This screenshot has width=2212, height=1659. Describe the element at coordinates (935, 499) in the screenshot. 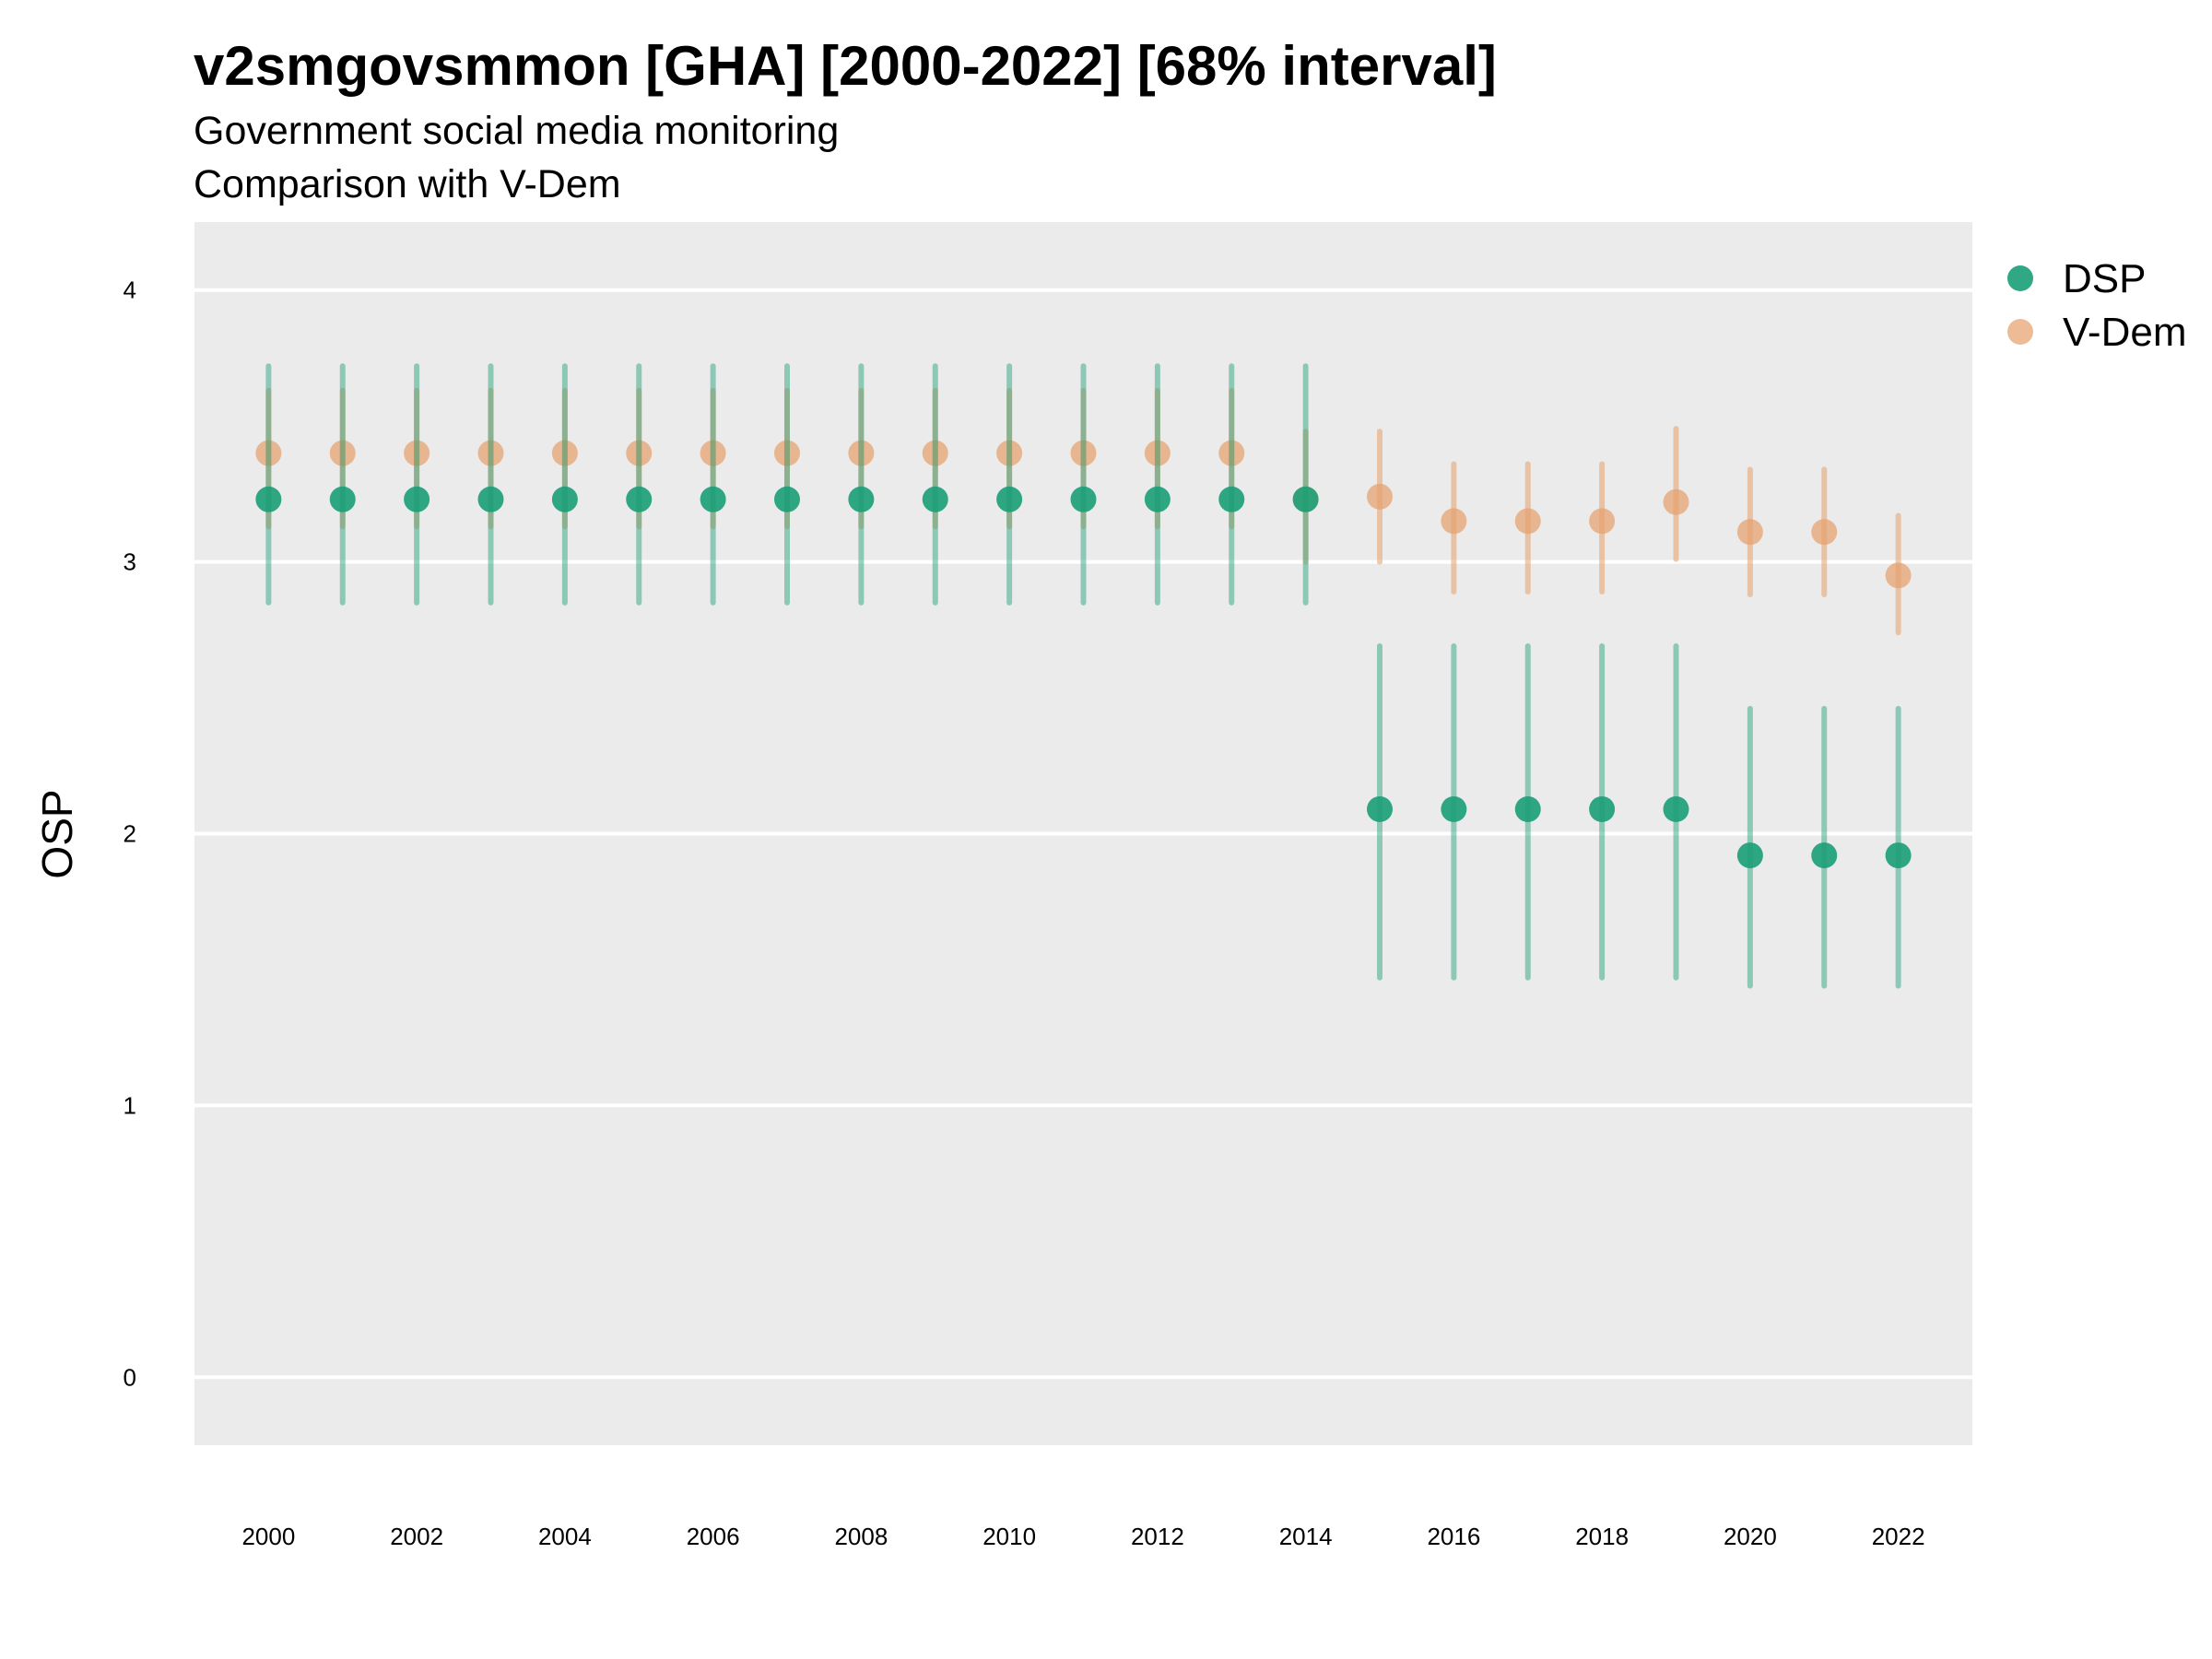

I see `dsp-point-2009` at that location.